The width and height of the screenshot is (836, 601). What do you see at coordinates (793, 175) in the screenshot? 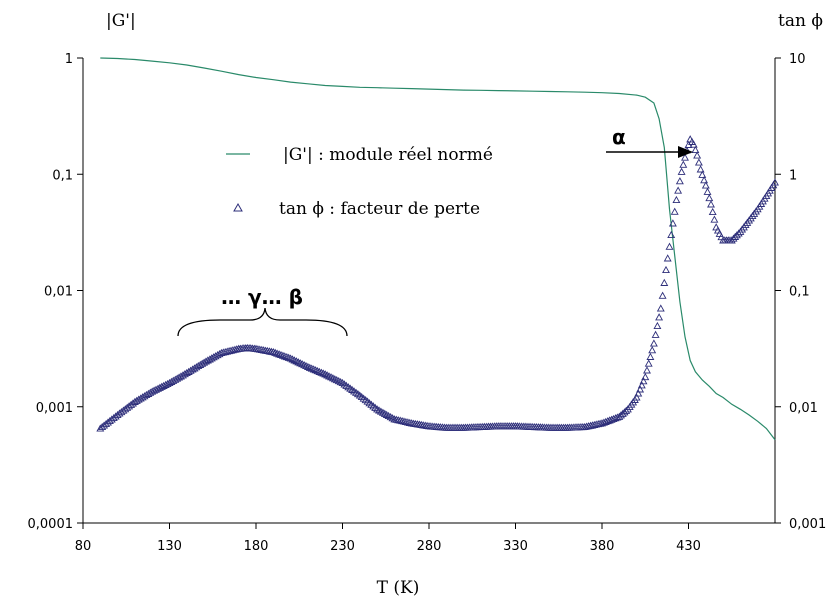
I see `y-right-tick-label: 1` at bounding box center [793, 175].